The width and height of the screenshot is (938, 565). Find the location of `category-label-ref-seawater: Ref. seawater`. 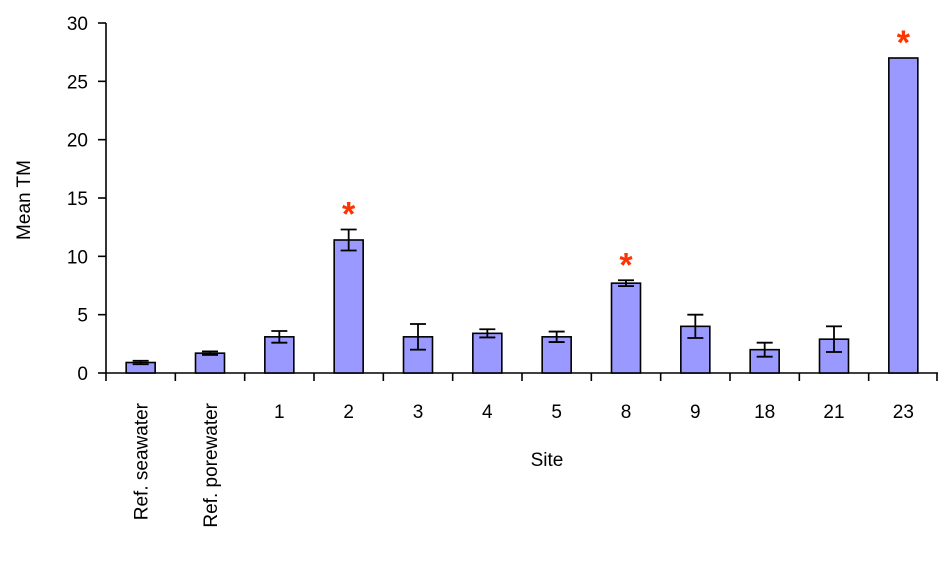

category-label-ref-seawater: Ref. seawater is located at coordinates (142, 461).